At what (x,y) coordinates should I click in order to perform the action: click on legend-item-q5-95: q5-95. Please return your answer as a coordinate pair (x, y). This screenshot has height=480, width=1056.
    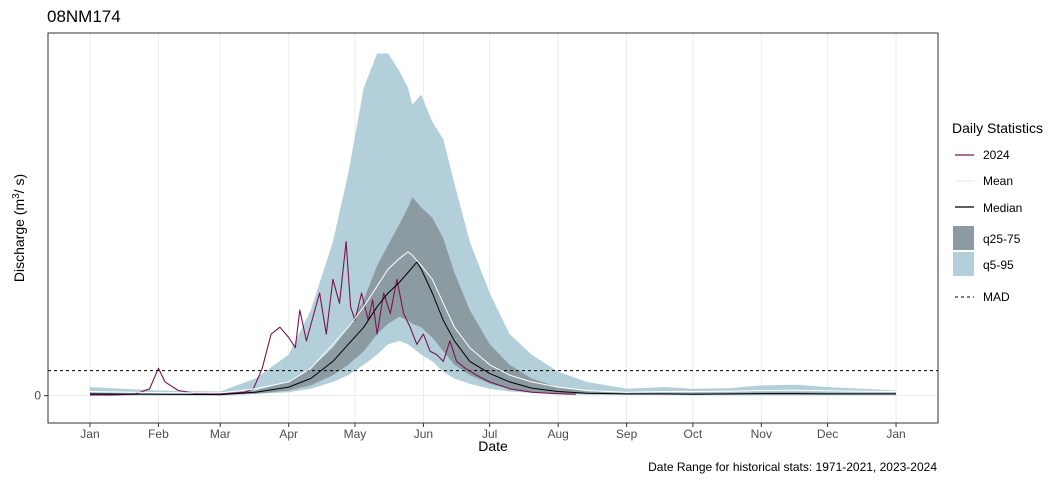
    Looking at the image, I should click on (983, 264).